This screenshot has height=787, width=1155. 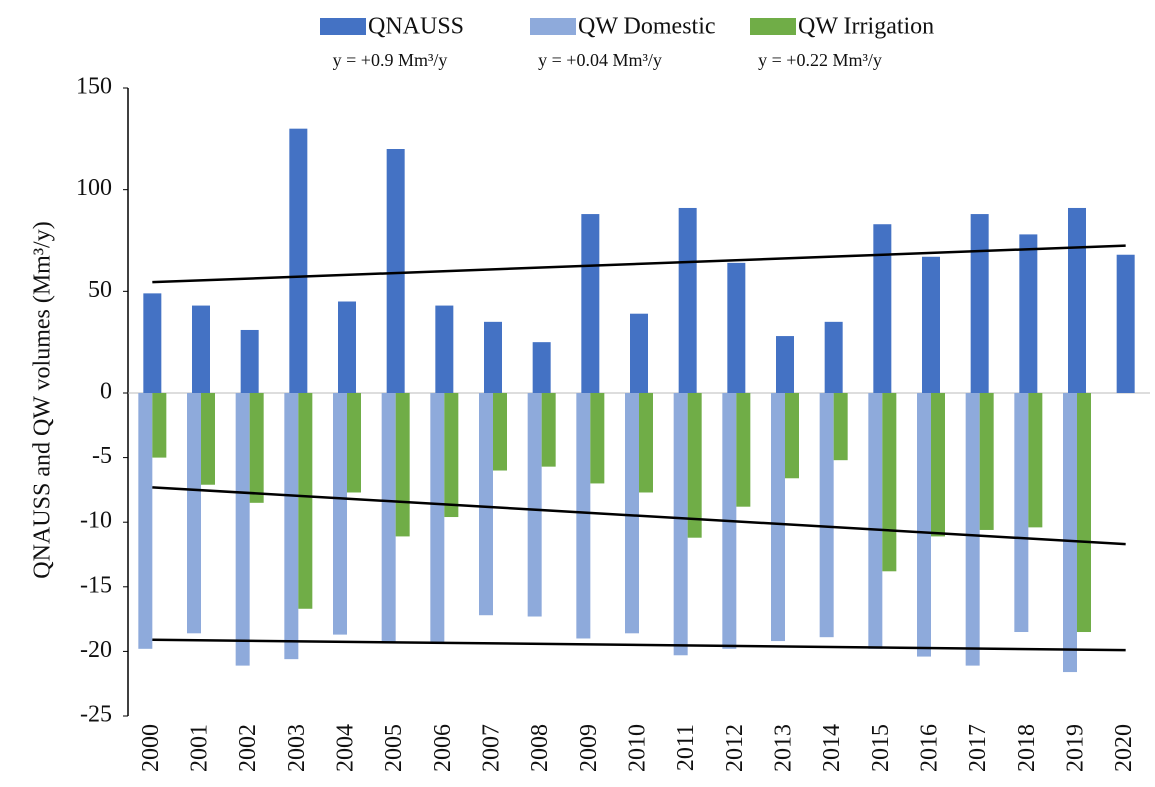 What do you see at coordinates (96, 715) in the screenshot?
I see `y-tick-label: -25` at bounding box center [96, 715].